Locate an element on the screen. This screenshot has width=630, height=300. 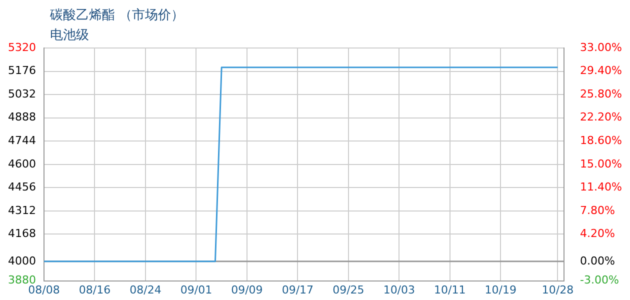
y2-tick-label: 29.40% is located at coordinates (601, 71).